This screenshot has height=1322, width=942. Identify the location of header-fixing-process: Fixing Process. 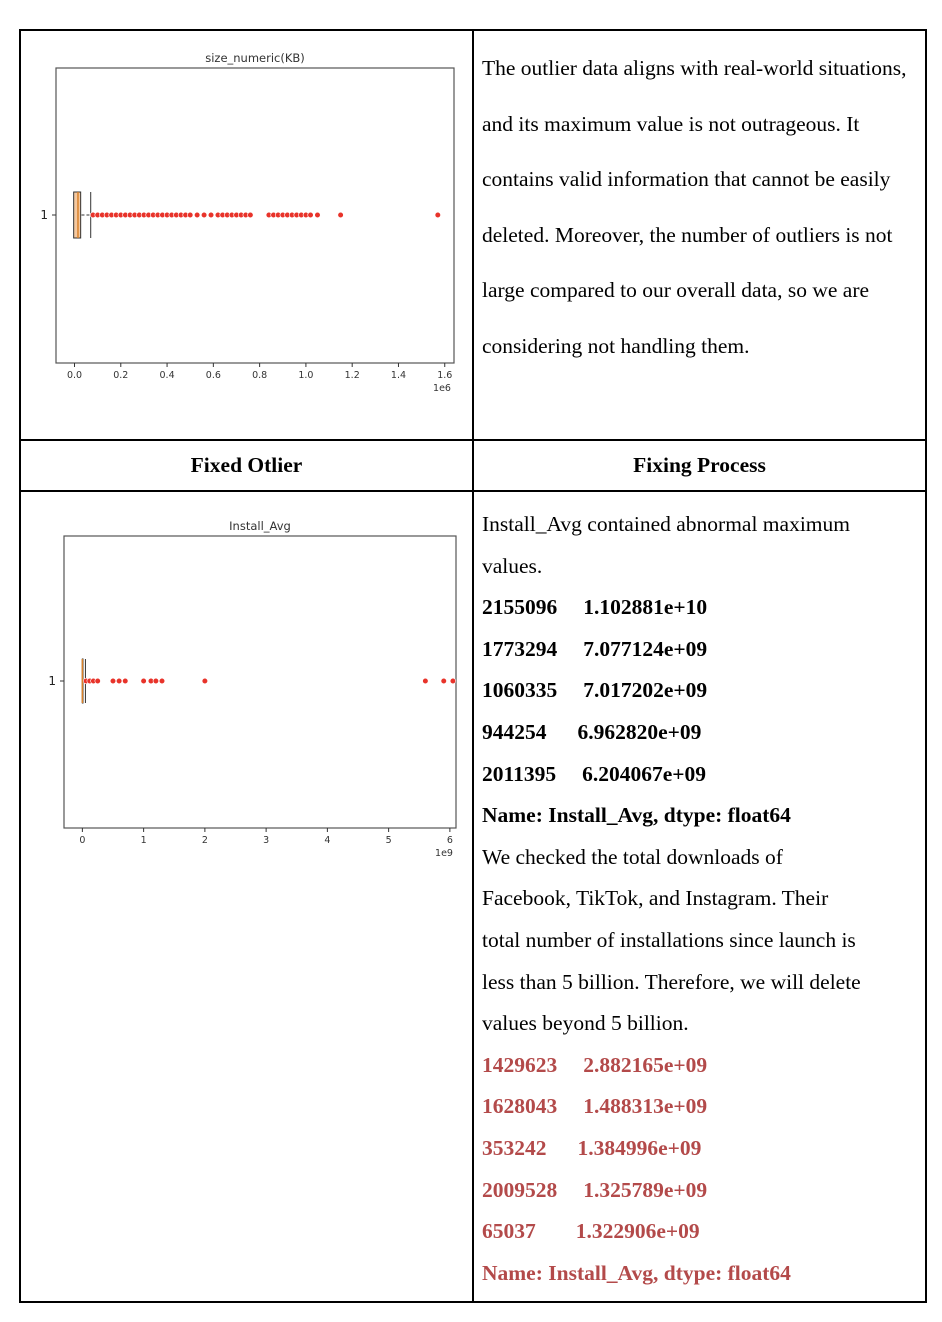
(699, 465).